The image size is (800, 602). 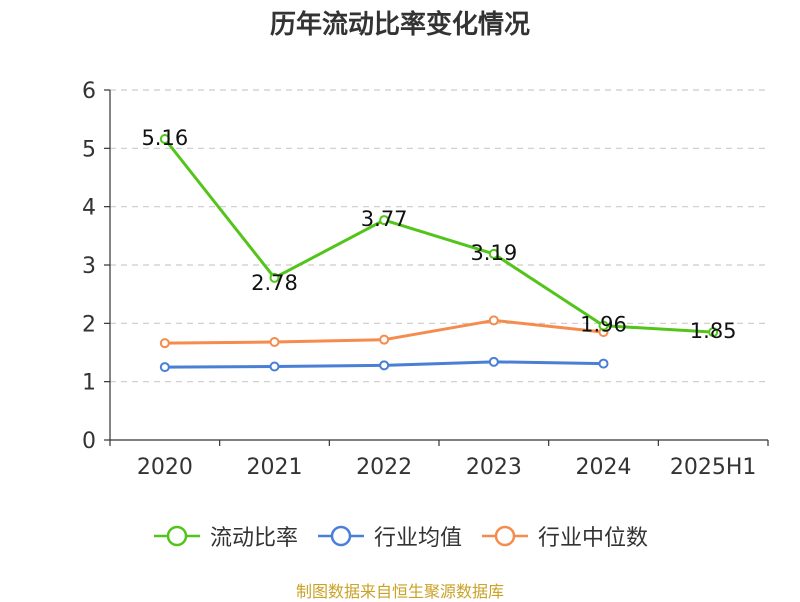 I want to click on data-label: 1.96, so click(x=603, y=325).